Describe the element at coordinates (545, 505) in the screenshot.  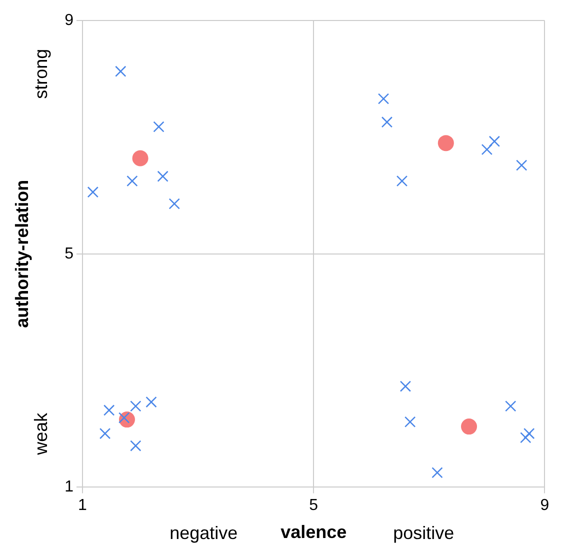
I see `x-tick-label: 9` at that location.